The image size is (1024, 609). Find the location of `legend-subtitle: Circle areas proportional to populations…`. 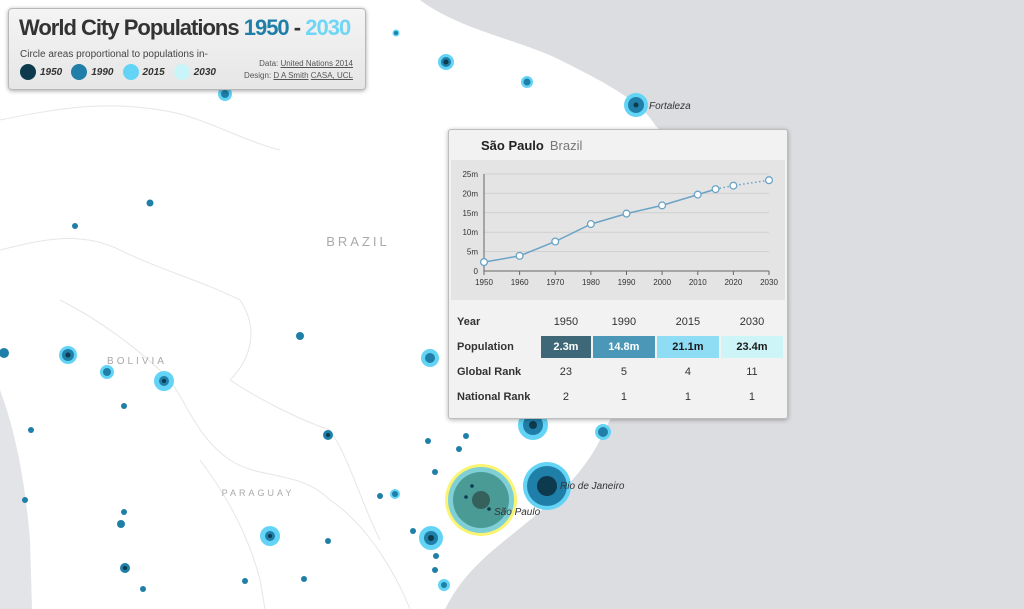

legend-subtitle: Circle areas proportional to populations… is located at coordinates (114, 54).